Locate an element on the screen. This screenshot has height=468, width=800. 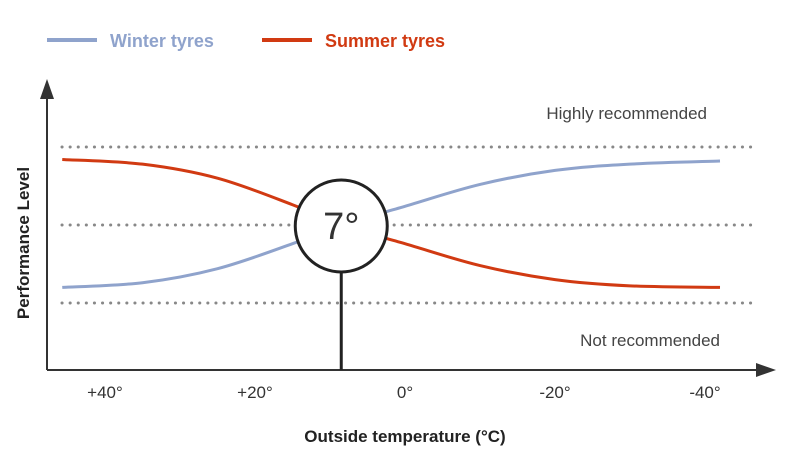
legend: Winter tyres Summer tyres is located at coordinates (246, 41).